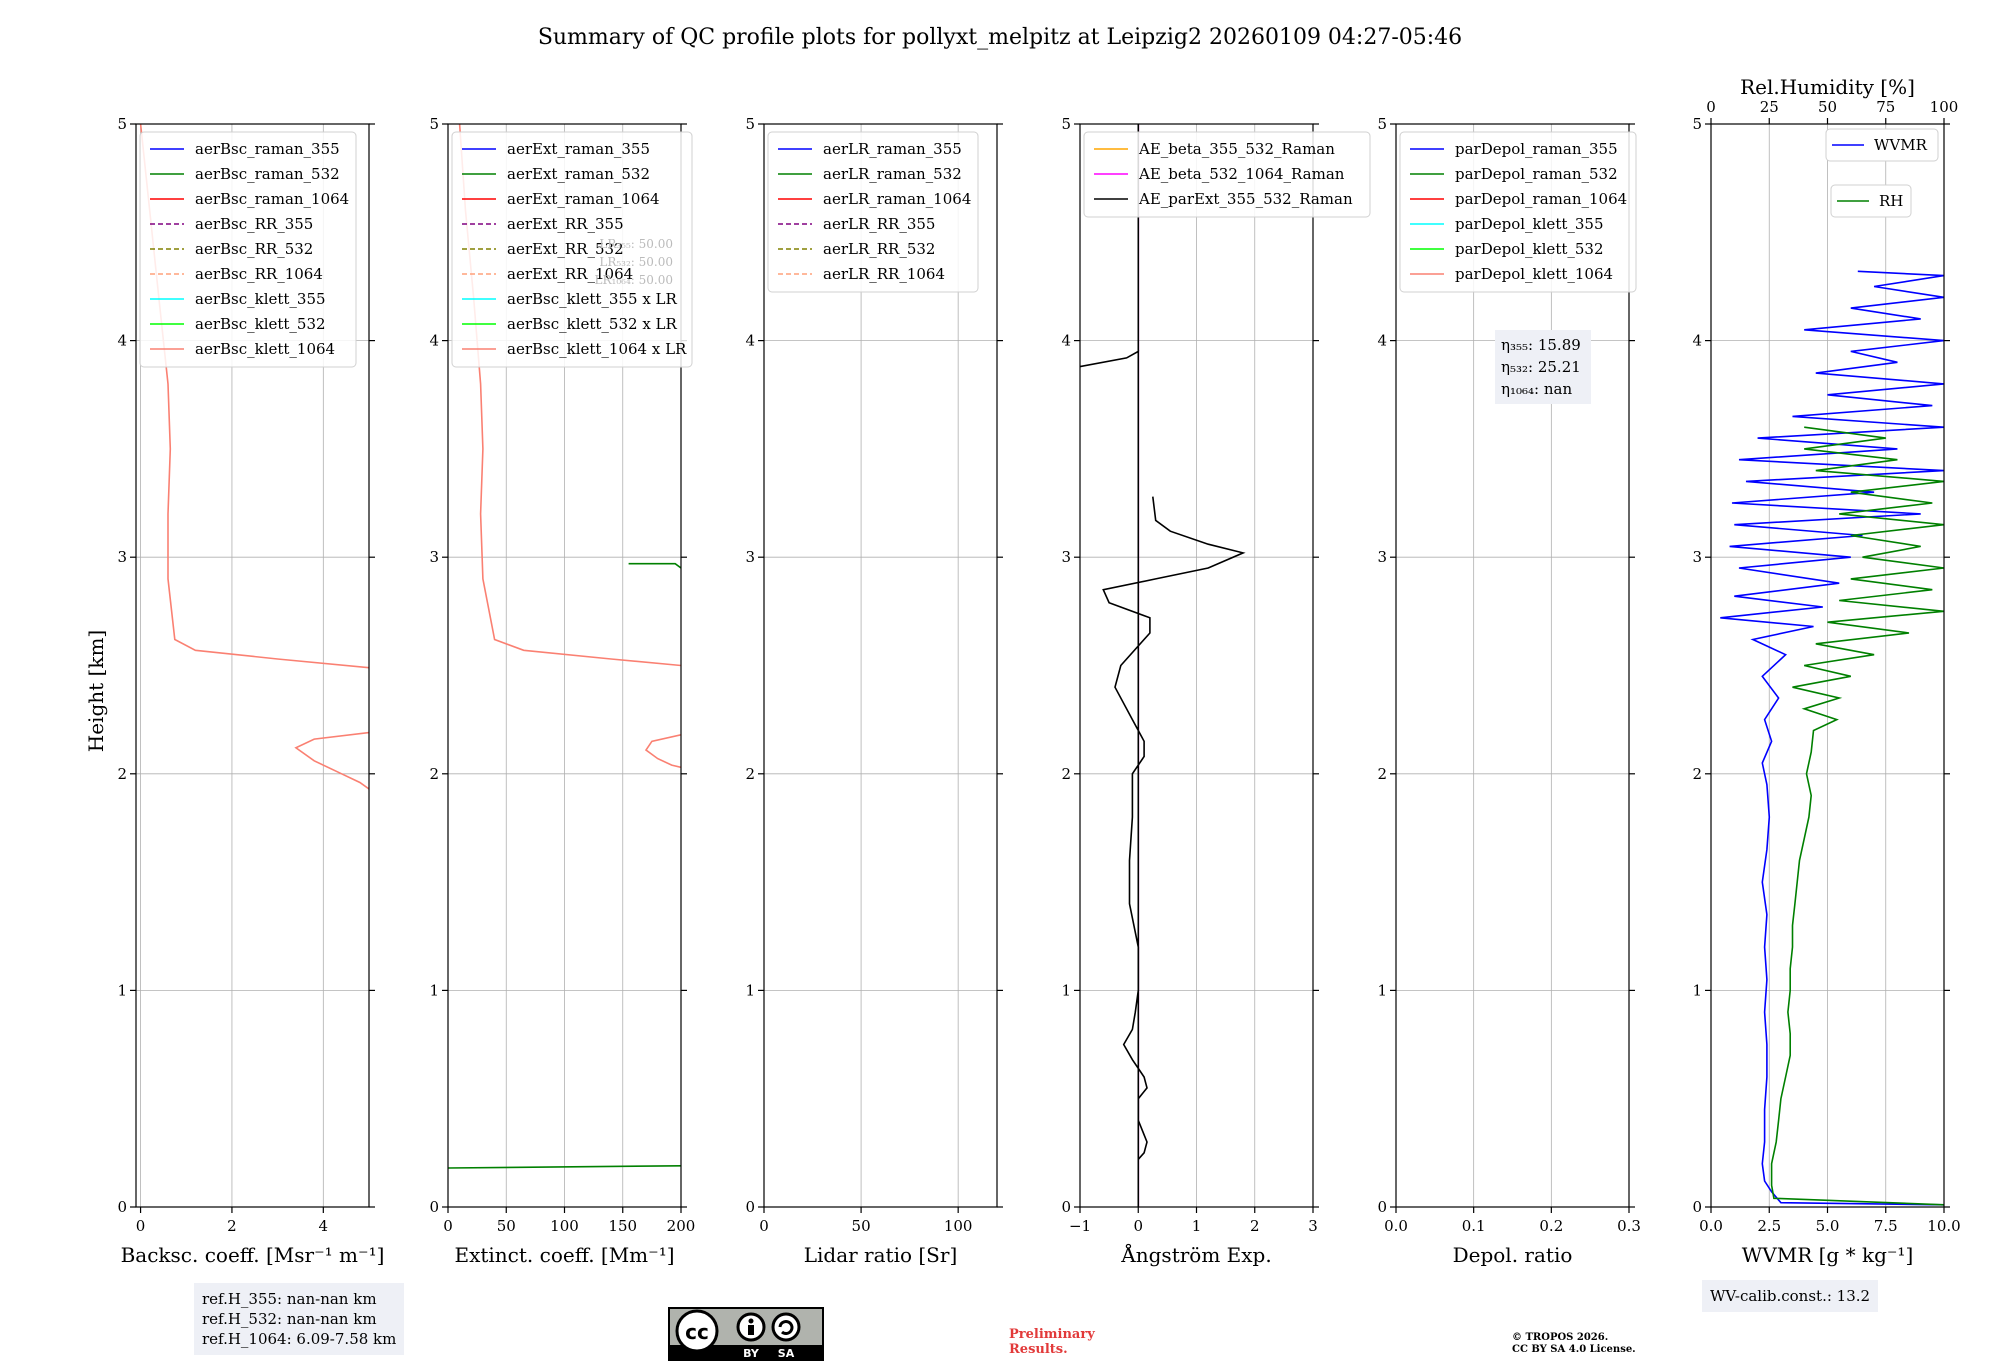 The height and width of the screenshot is (1363, 2000). I want to click on x-axis-label: Lidar ratio [Sr], so click(881, 1255).